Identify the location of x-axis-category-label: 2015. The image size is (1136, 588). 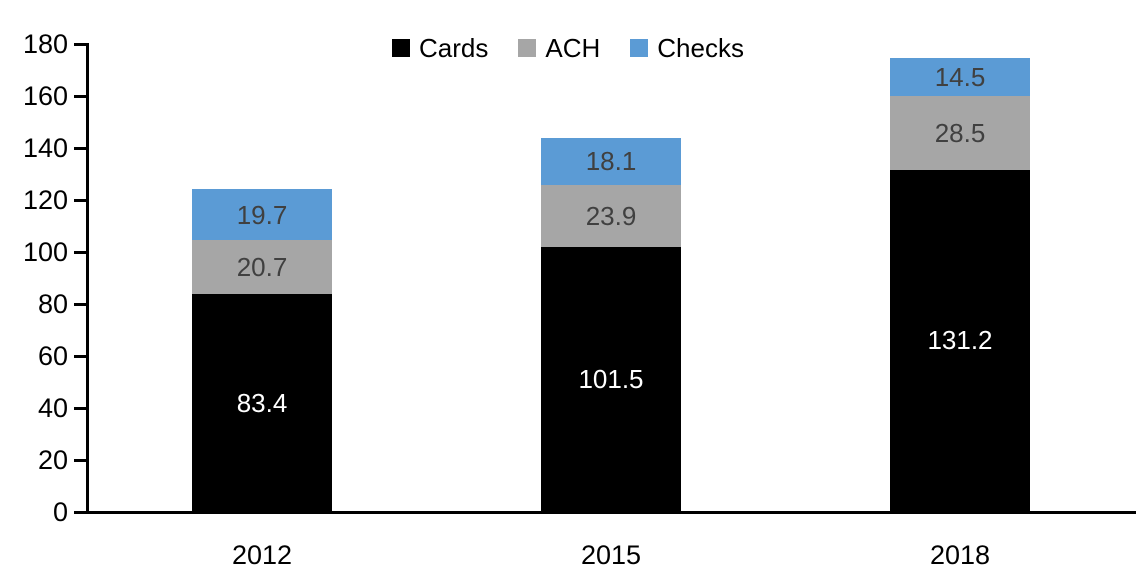
(611, 555).